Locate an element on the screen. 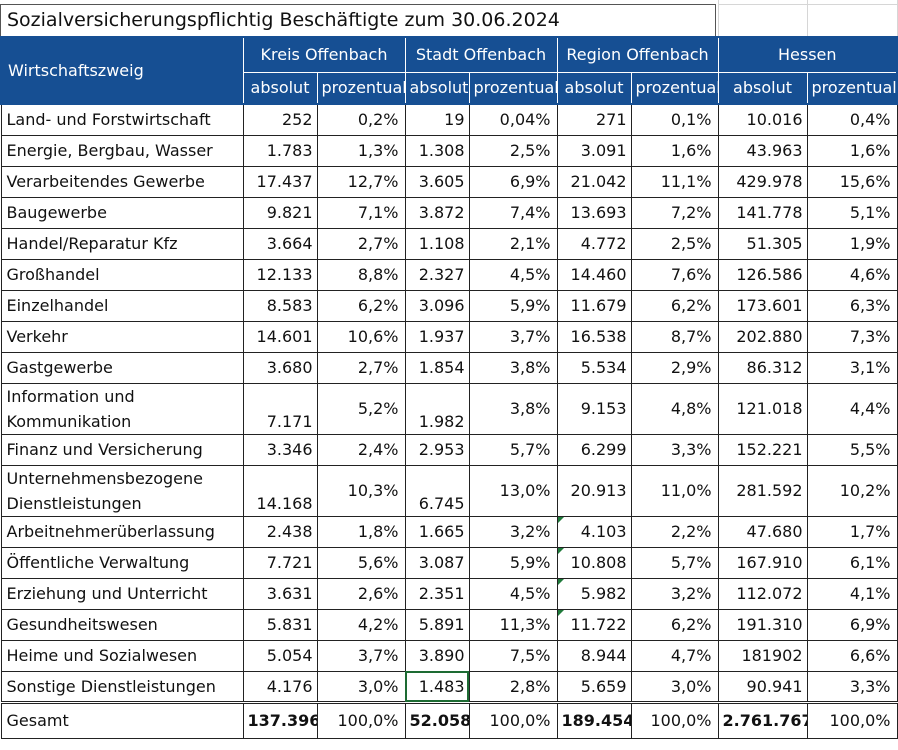  cell-prozentual: 1,6% is located at coordinates (674, 150).